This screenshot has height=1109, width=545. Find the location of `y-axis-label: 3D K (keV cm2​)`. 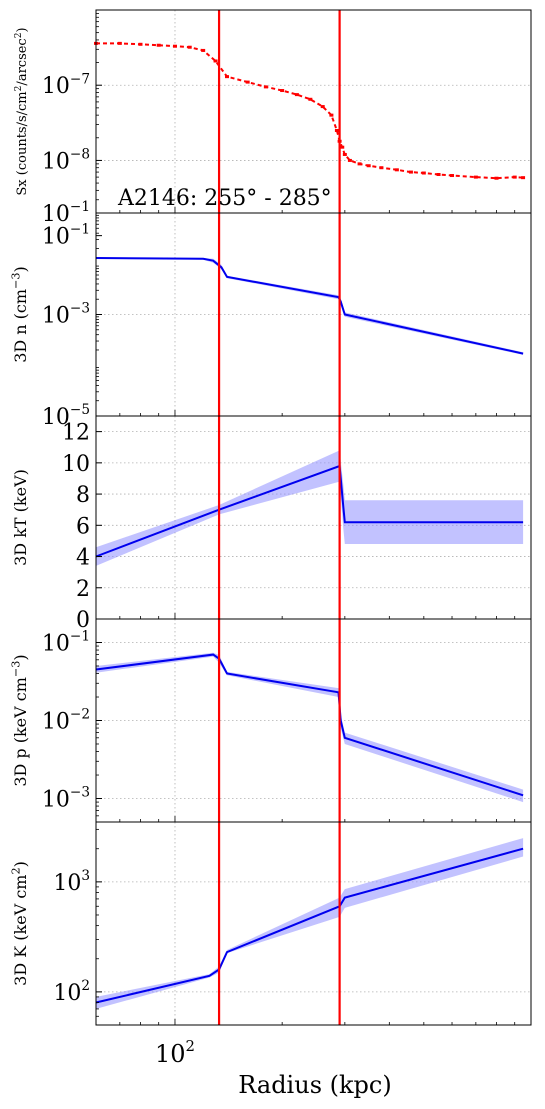

y-axis-label: 3D K (keV cm2​) is located at coordinates (20, 923).